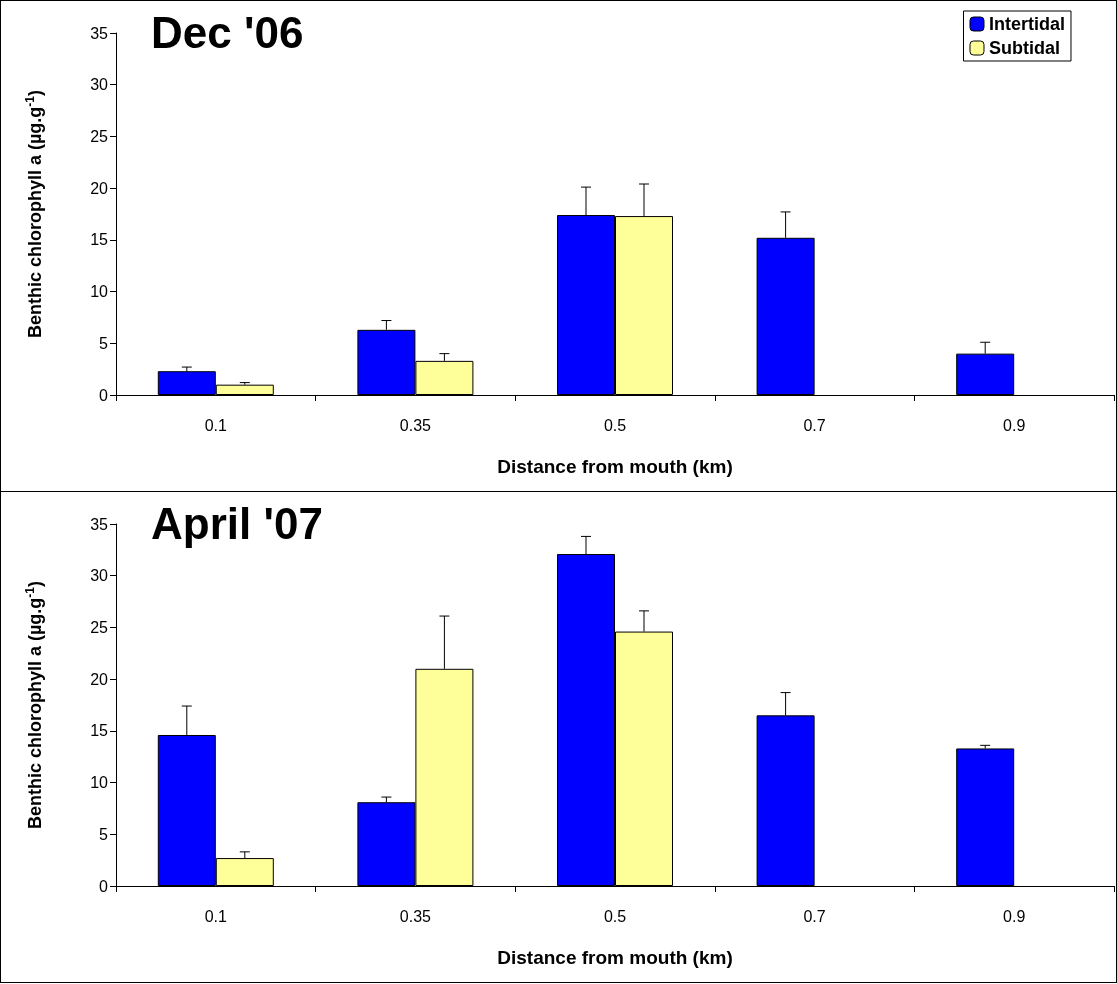 The image size is (1117, 984). What do you see at coordinates (227, 32) in the screenshot?
I see `chart-title: Dec '06` at bounding box center [227, 32].